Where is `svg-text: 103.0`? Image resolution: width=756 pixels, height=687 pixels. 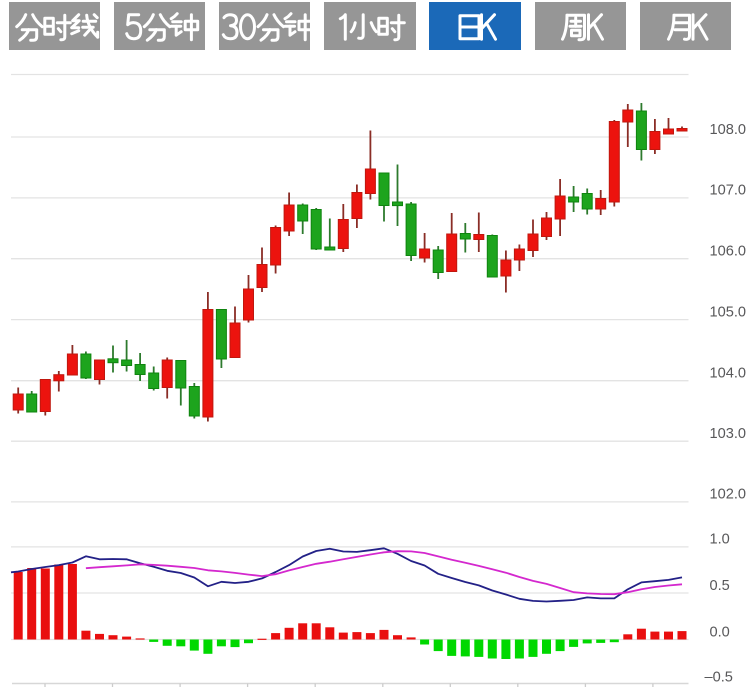
svg-text: 103.0 is located at coordinates (728, 434).